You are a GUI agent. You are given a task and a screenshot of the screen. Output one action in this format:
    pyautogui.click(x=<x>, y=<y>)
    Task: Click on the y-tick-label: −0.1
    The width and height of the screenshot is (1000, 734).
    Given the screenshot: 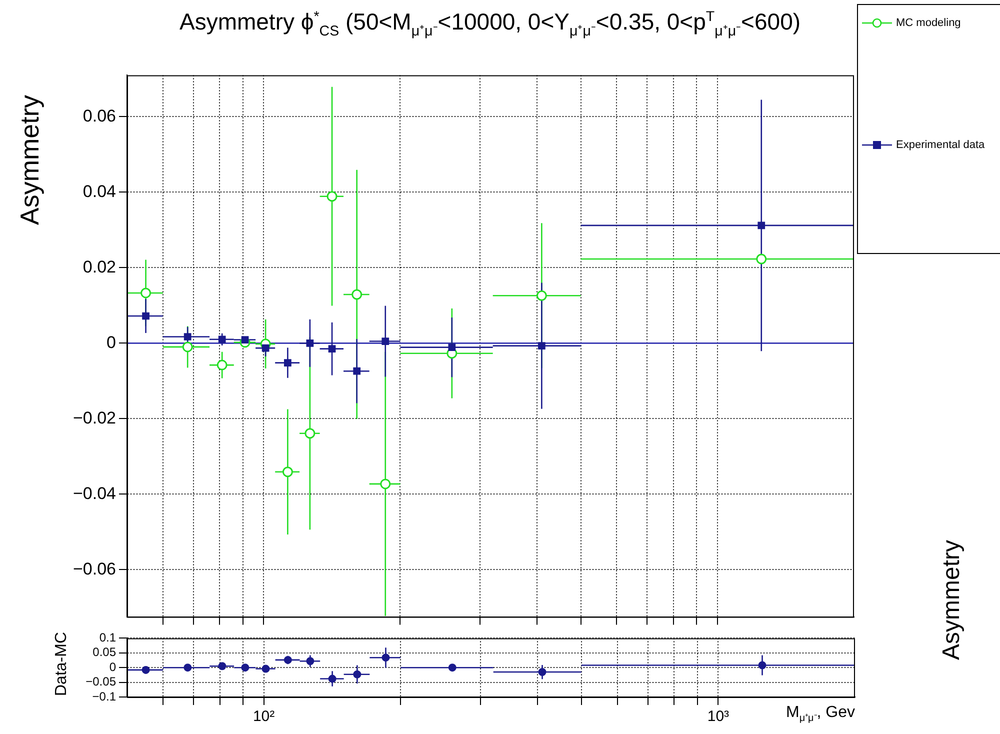 What is the action you would take?
    pyautogui.click(x=104, y=696)
    